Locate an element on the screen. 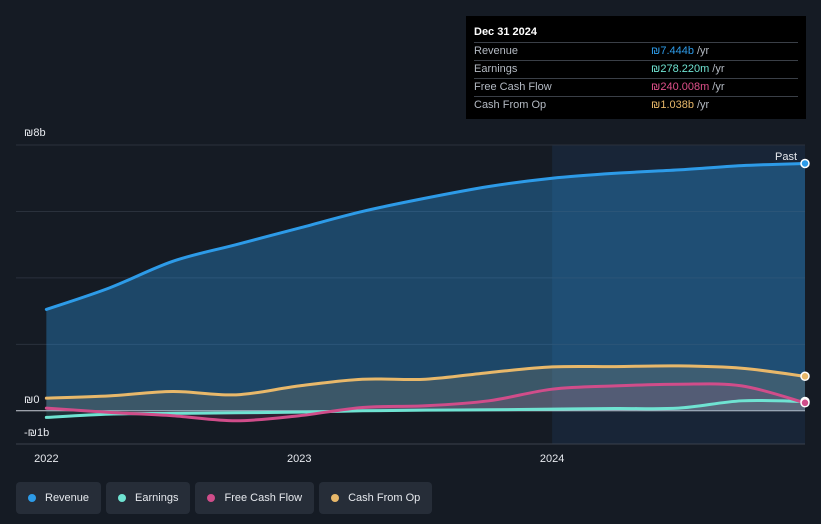  tooltip-row-revenue: Revenue ₪7.444b /yr is located at coordinates (636, 51).